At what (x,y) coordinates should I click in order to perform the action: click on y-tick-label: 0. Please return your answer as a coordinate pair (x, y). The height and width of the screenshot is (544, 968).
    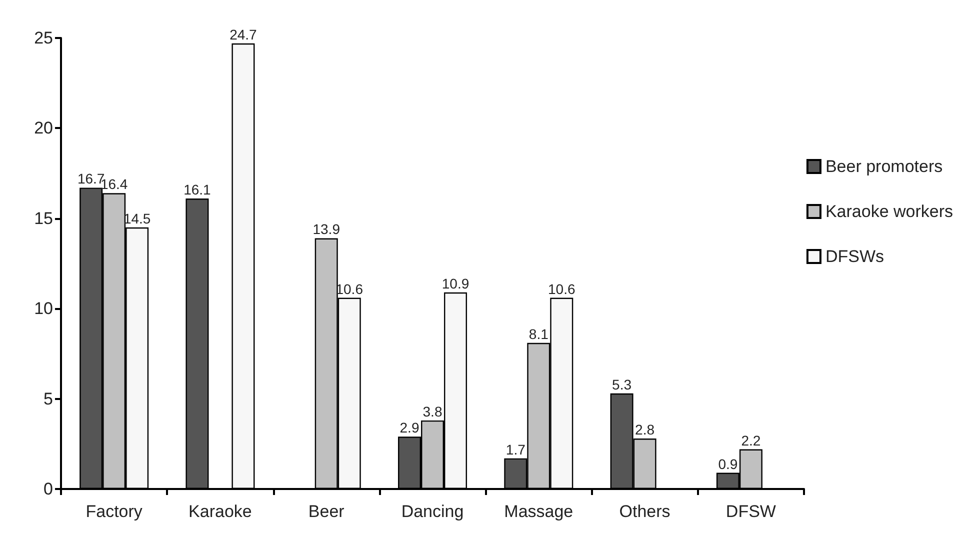
    Looking at the image, I should click on (48, 489).